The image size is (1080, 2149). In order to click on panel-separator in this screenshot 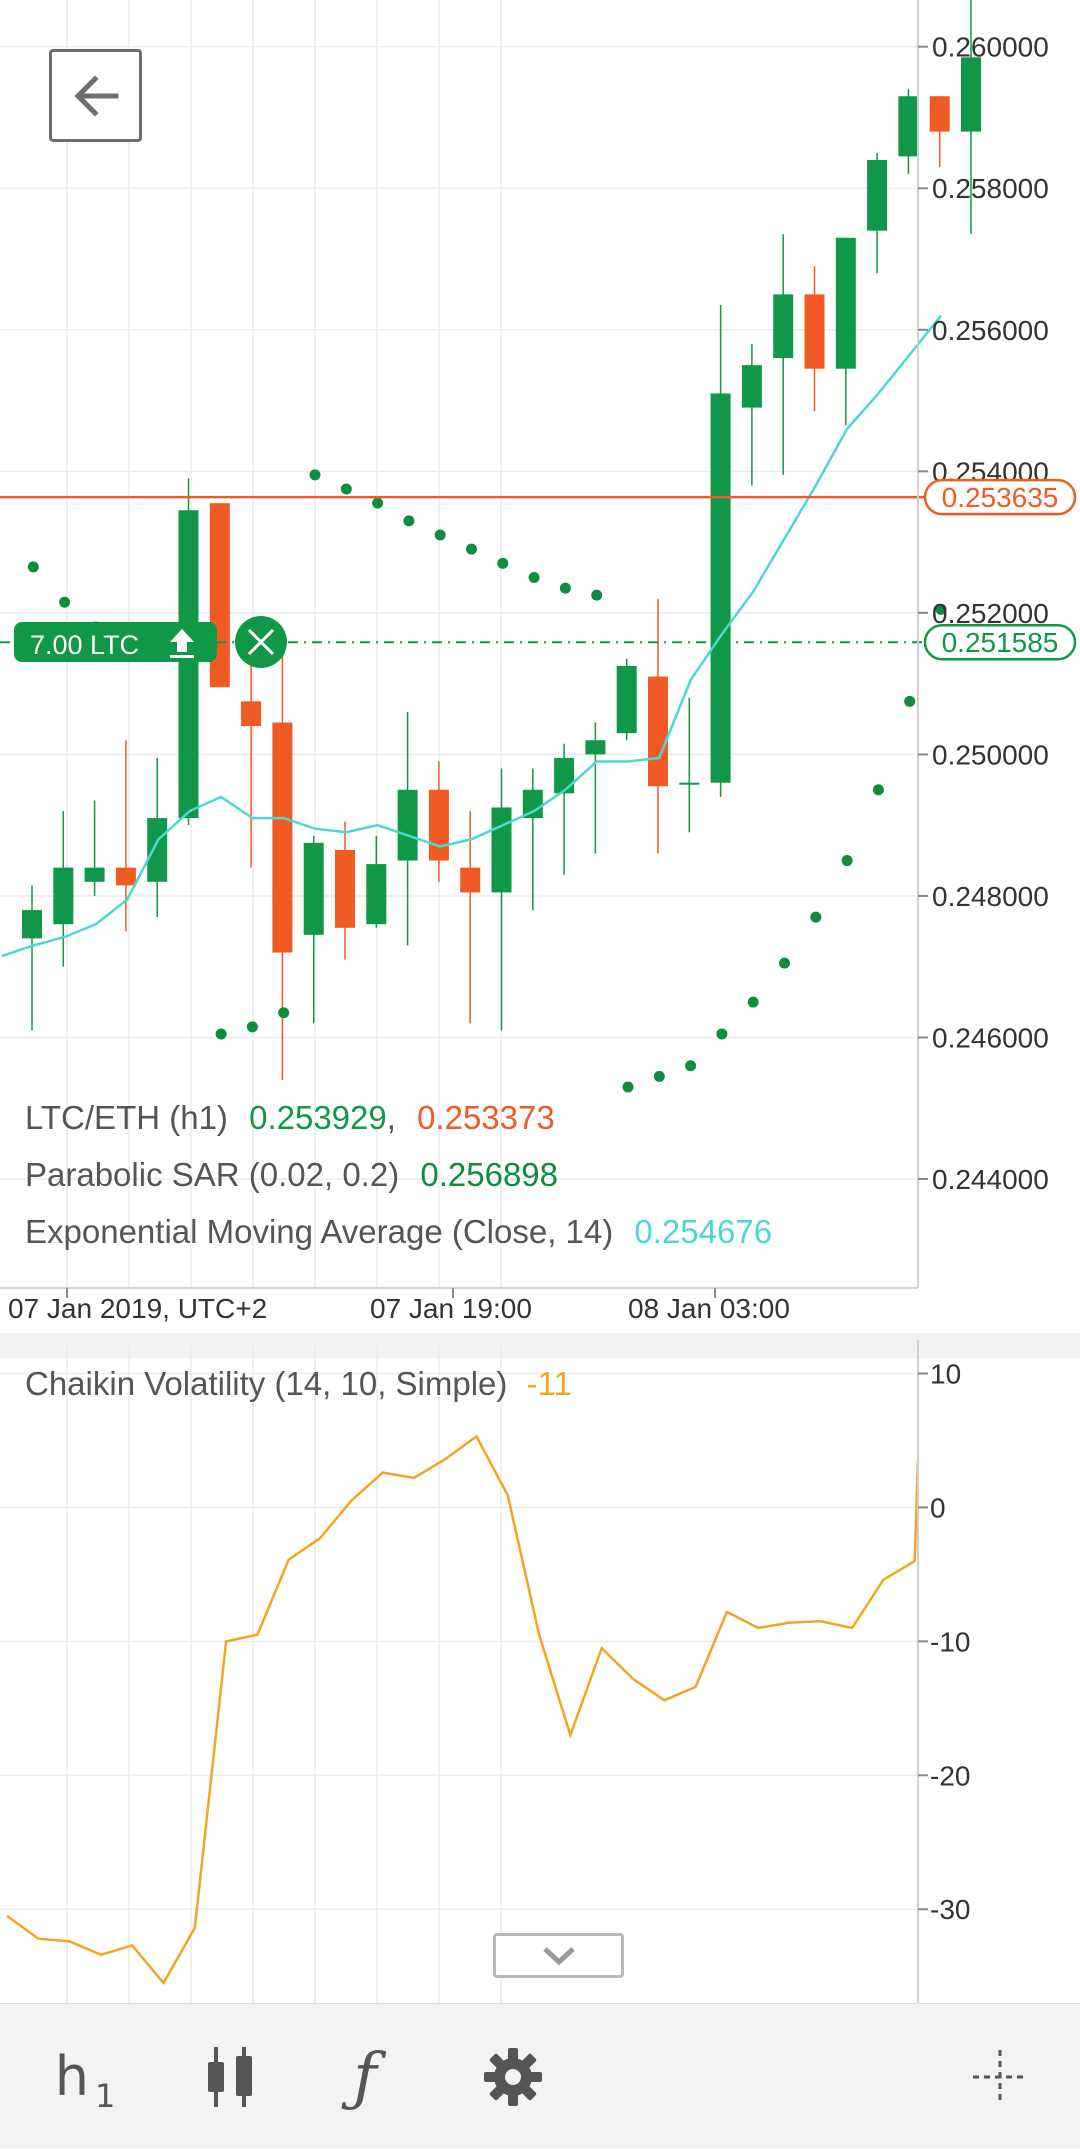, I will do `click(540, 1345)`.